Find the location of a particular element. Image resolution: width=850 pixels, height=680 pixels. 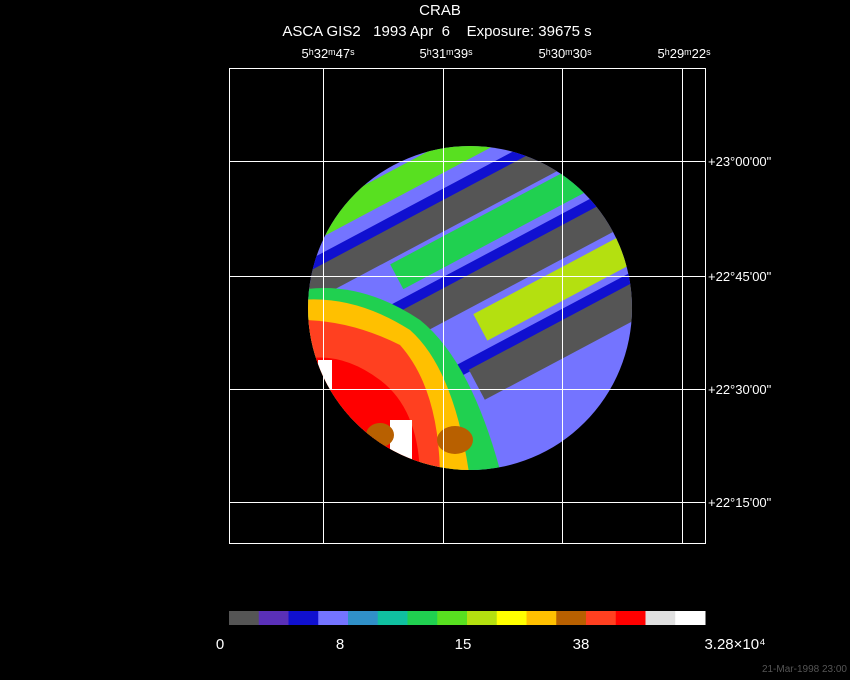

colorbar is located at coordinates (467, 618).